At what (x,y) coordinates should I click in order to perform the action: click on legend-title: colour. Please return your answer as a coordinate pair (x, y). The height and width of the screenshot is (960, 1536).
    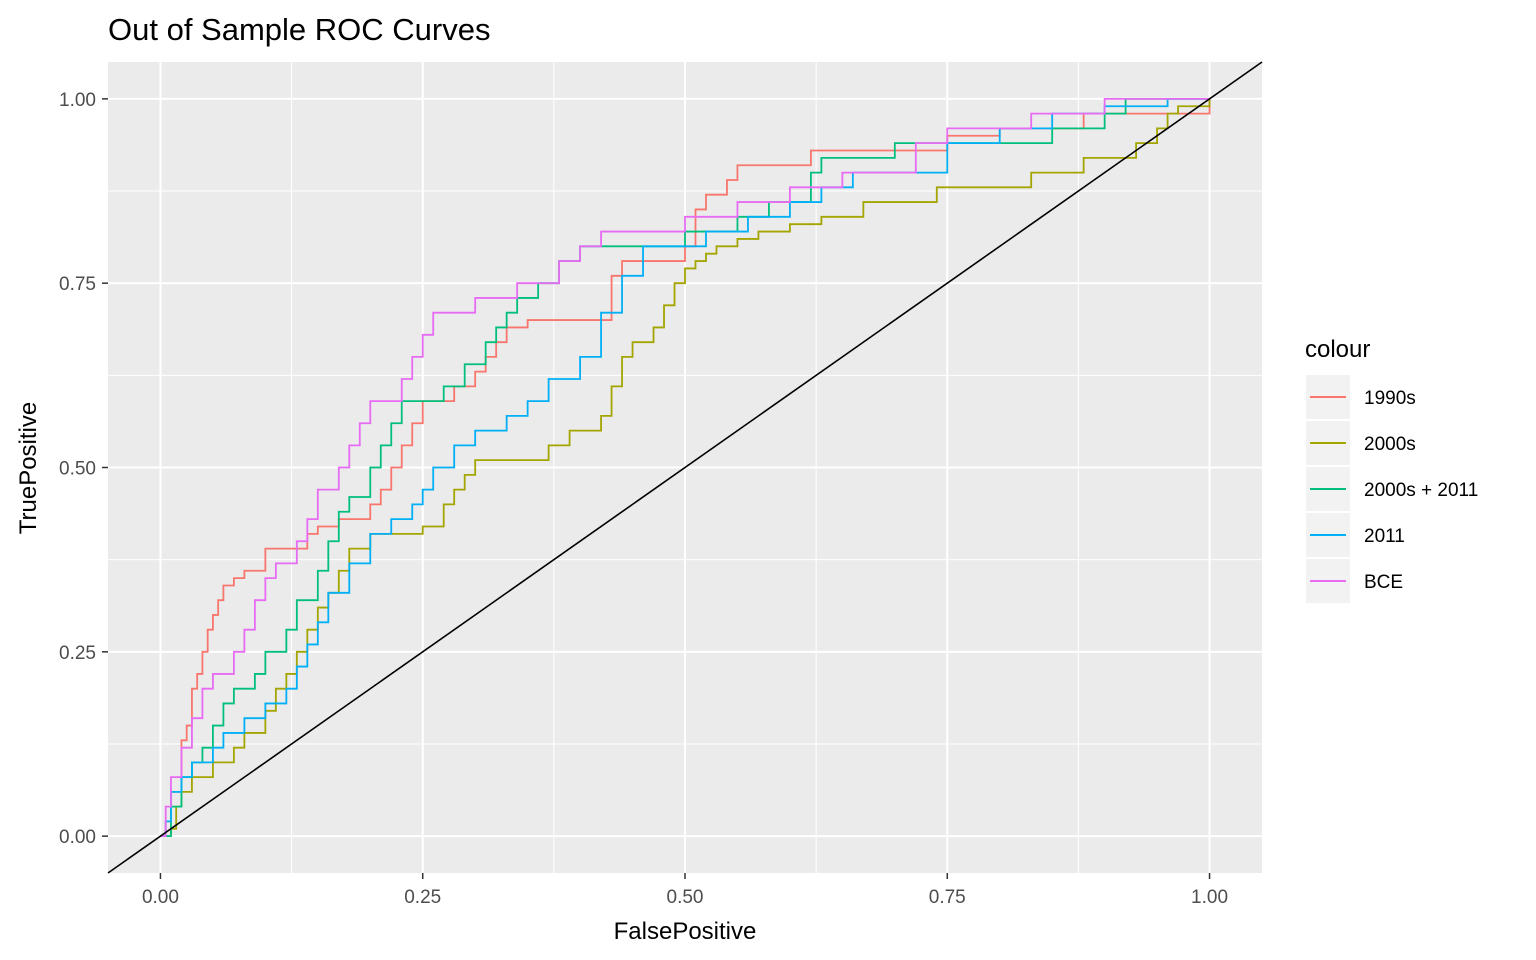
    Looking at the image, I should click on (1337, 349).